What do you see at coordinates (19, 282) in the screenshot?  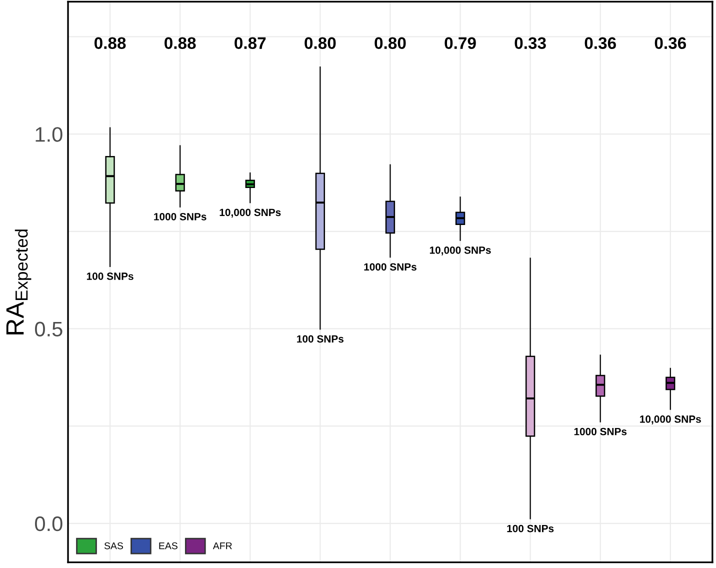 I see `y-axis-title: RA$_{Expected}$` at bounding box center [19, 282].